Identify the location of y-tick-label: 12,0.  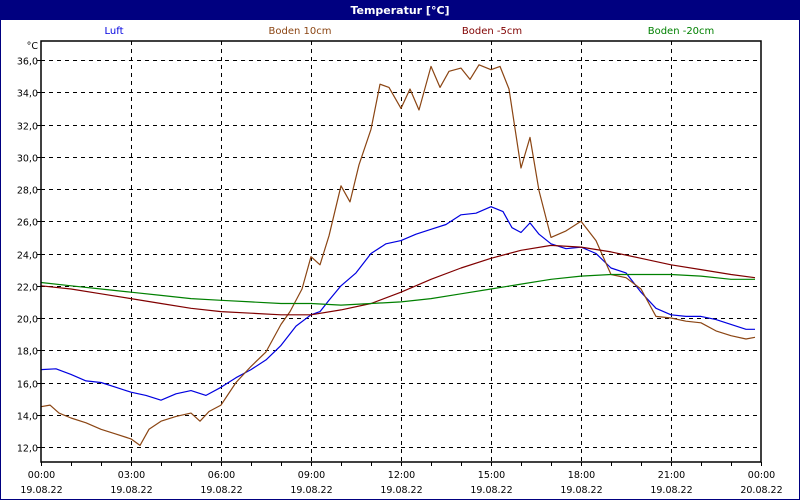
(27, 449).